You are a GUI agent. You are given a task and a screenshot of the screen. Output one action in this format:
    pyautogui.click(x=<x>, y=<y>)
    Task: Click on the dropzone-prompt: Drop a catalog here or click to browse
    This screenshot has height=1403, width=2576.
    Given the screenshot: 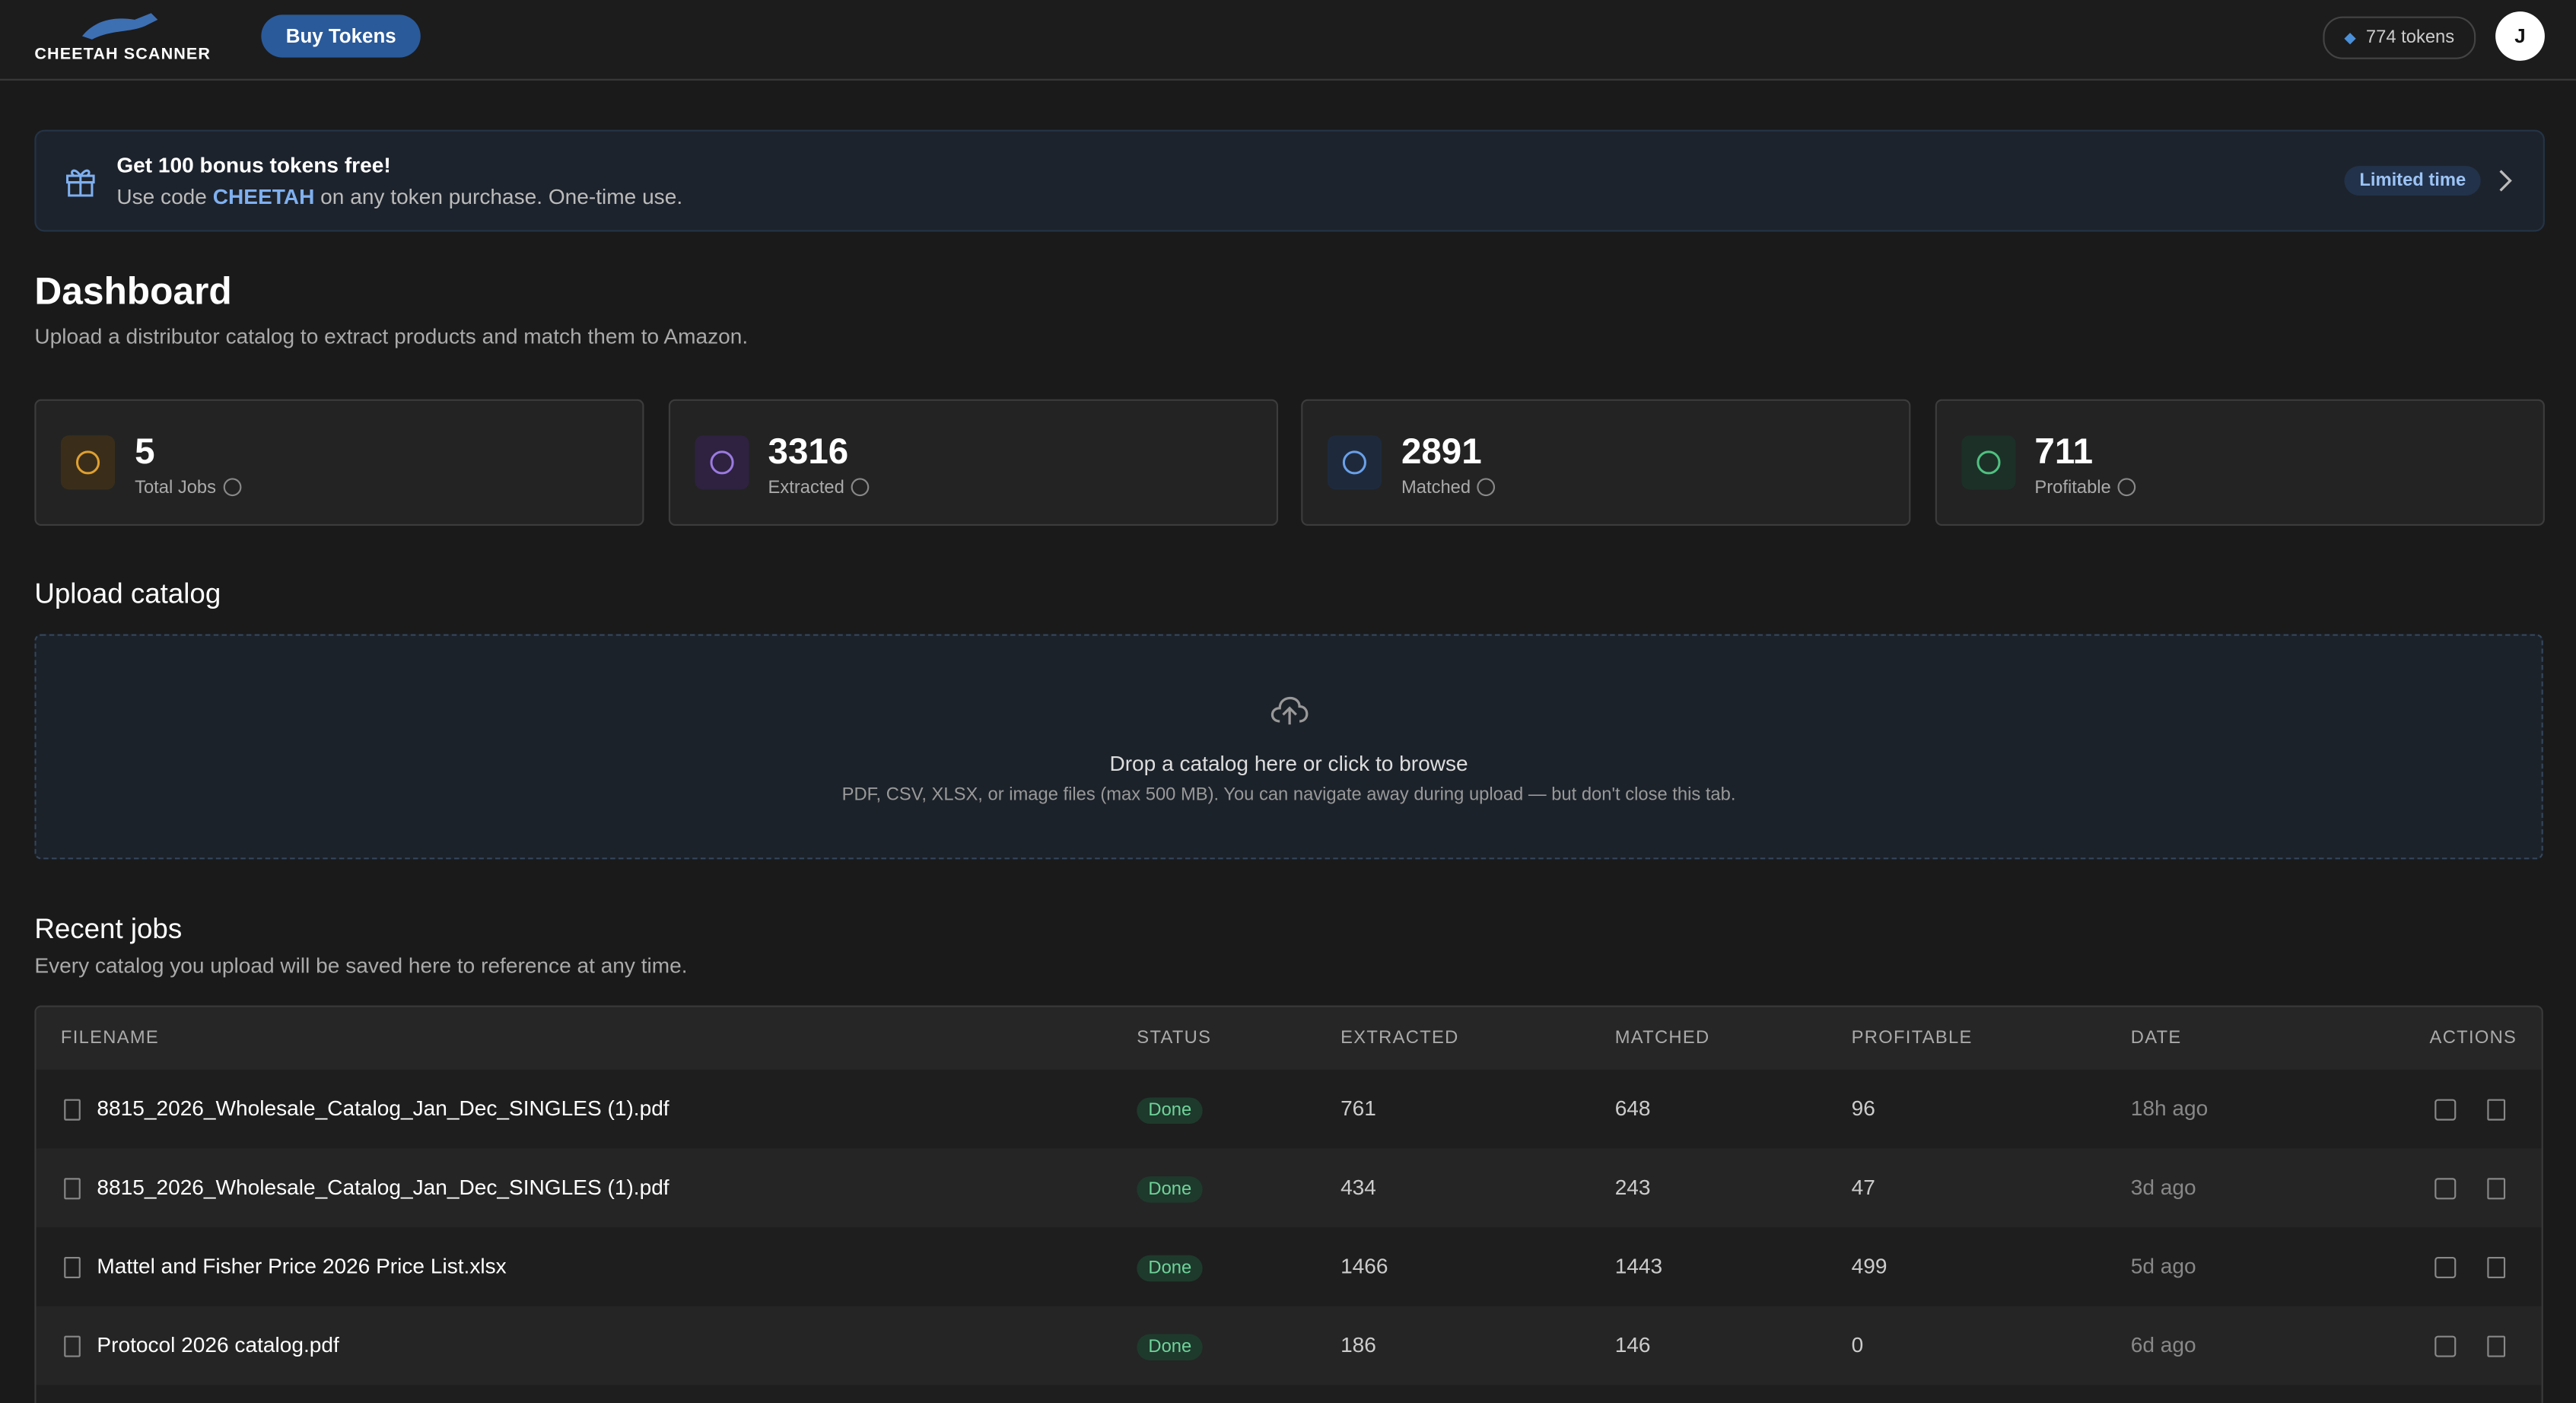 What is the action you would take?
    pyautogui.click(x=1288, y=763)
    